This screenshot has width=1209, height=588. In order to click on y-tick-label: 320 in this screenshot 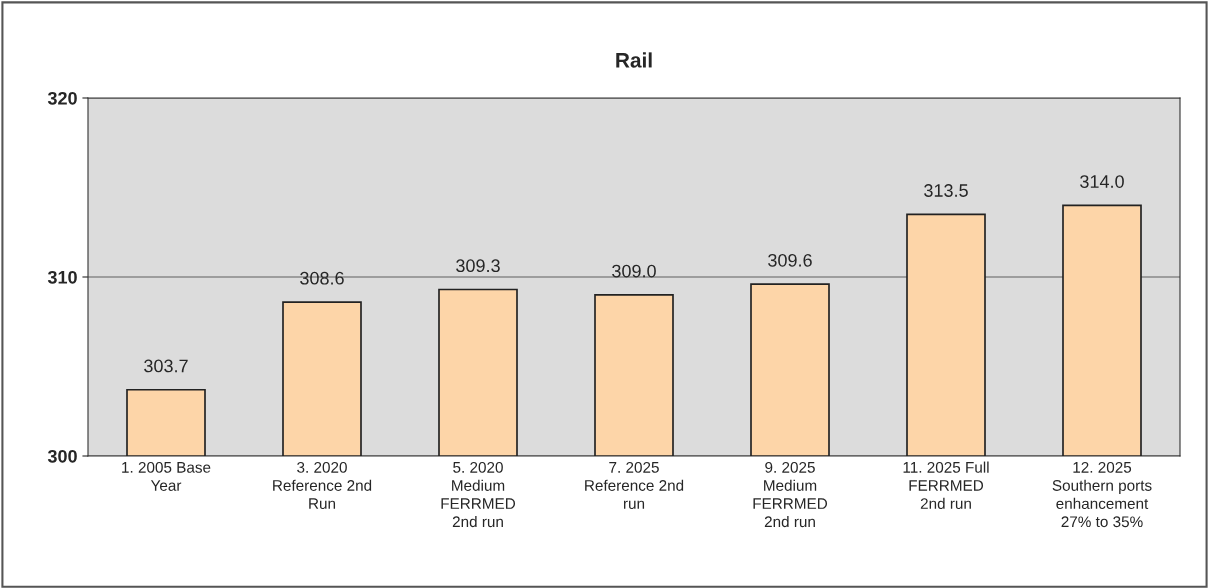, I will do `click(62, 98)`.